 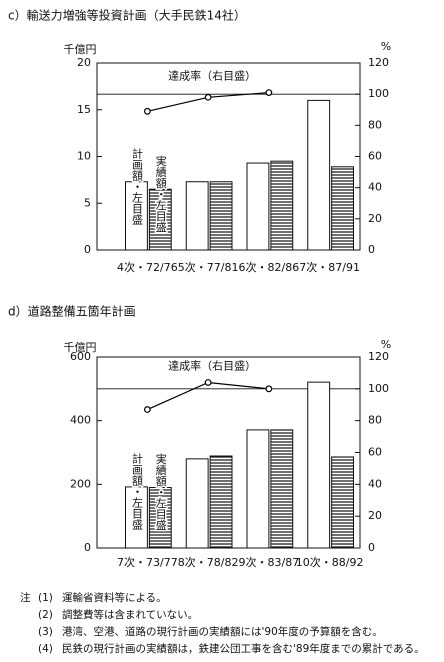 I want to click on x-tick-label: 7次・73/77, so click(x=147, y=562).